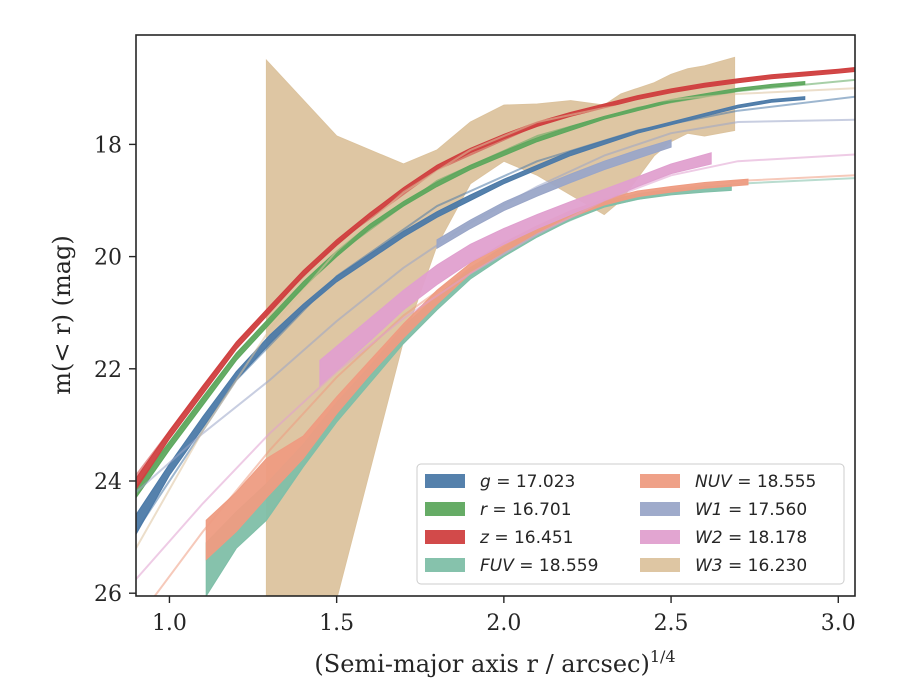  I want to click on y-axis: 18 20 22 24 26, so click(115, 370).